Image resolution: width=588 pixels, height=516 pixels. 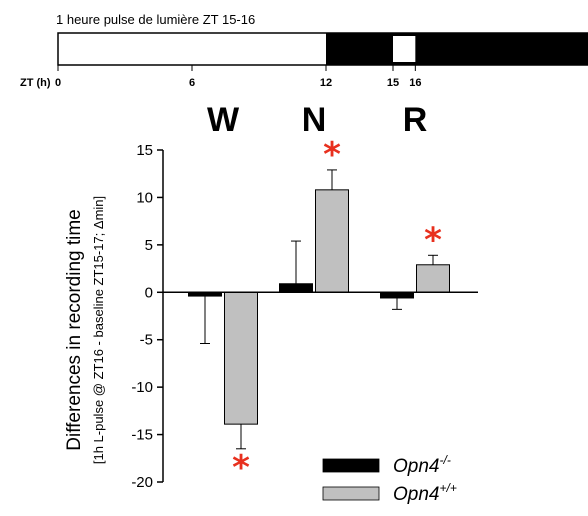 What do you see at coordinates (425, 493) in the screenshot?
I see `legend-label: Opn4+/+` at bounding box center [425, 493].